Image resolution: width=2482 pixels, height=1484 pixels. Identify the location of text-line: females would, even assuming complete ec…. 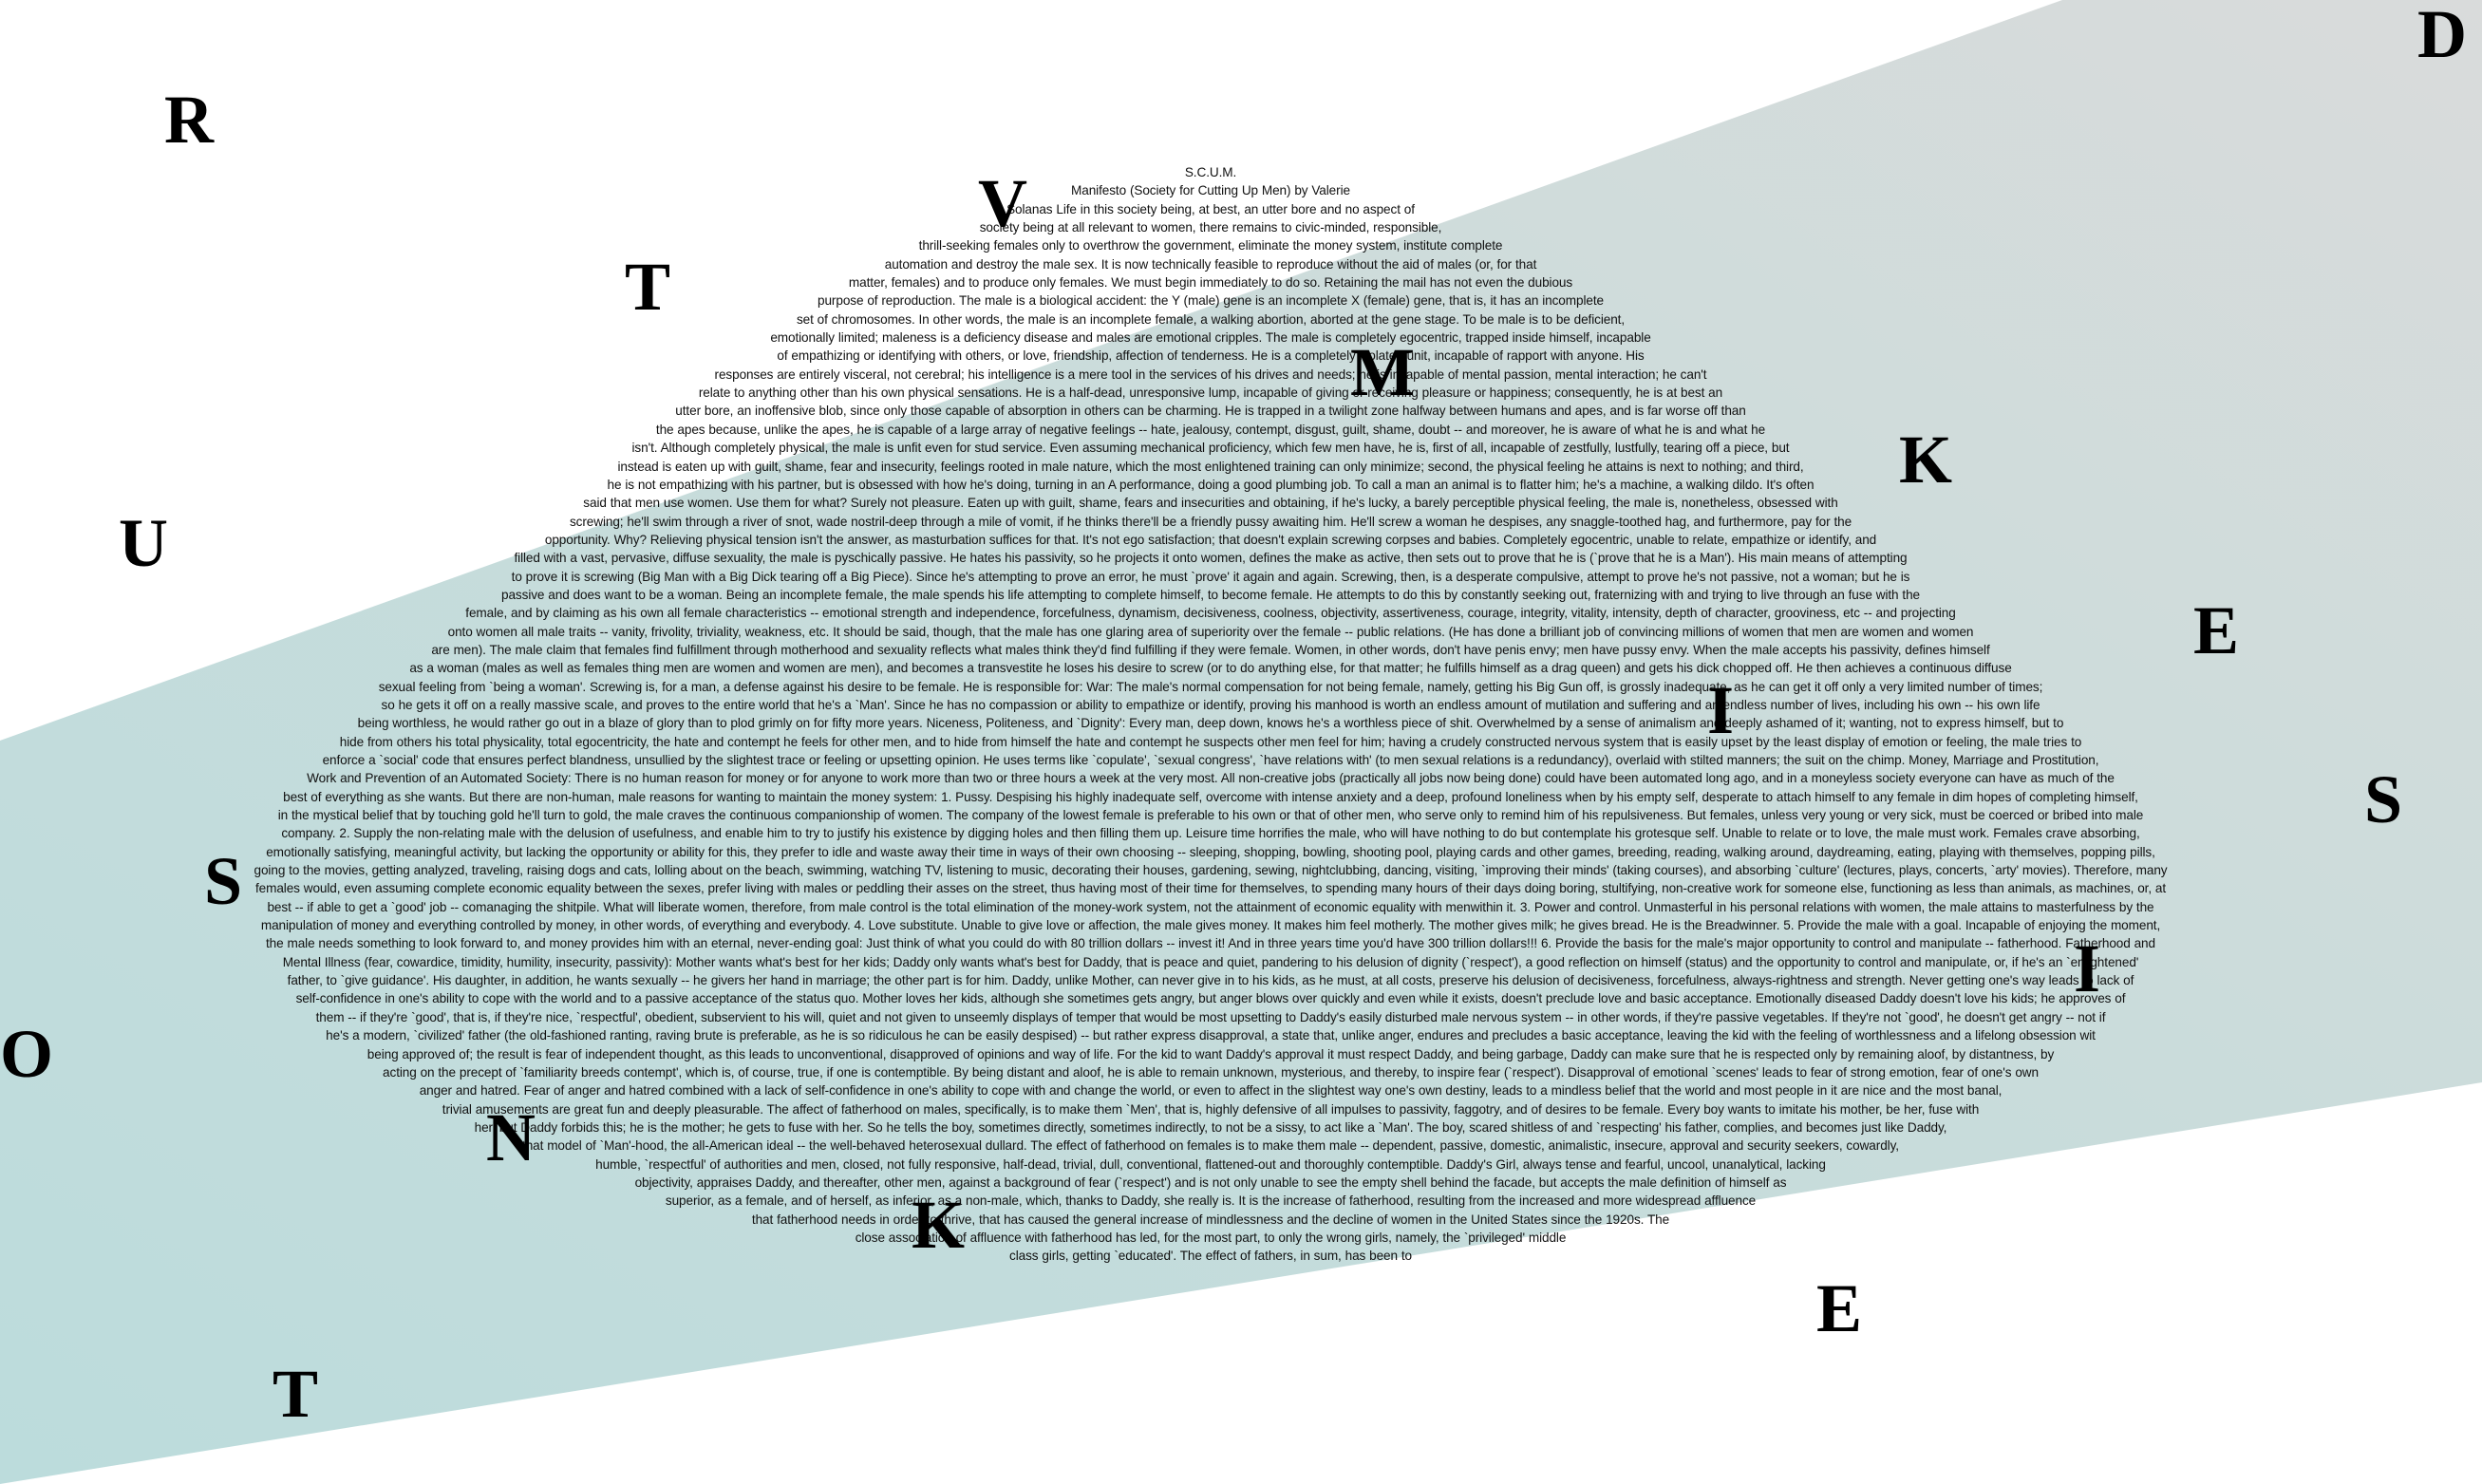
(1210, 888).